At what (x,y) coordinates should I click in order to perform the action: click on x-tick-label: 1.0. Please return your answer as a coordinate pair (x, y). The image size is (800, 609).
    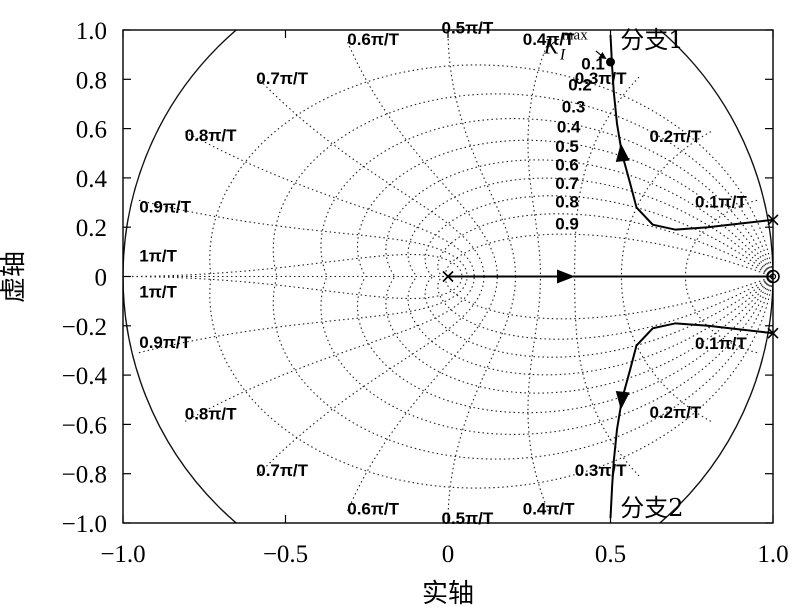
    Looking at the image, I should click on (772, 554).